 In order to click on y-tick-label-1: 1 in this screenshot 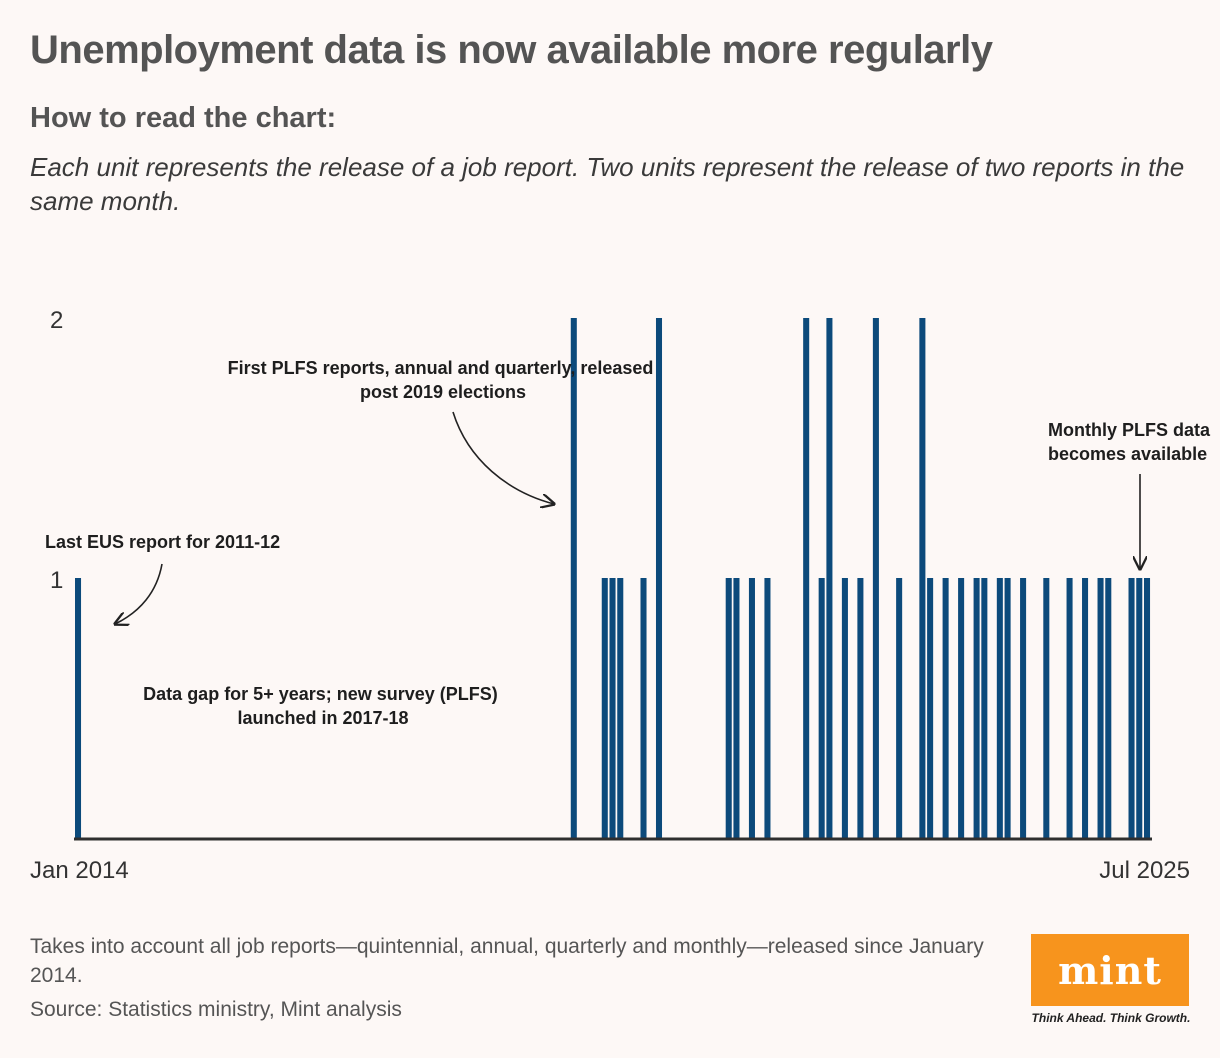, I will do `click(56, 580)`.